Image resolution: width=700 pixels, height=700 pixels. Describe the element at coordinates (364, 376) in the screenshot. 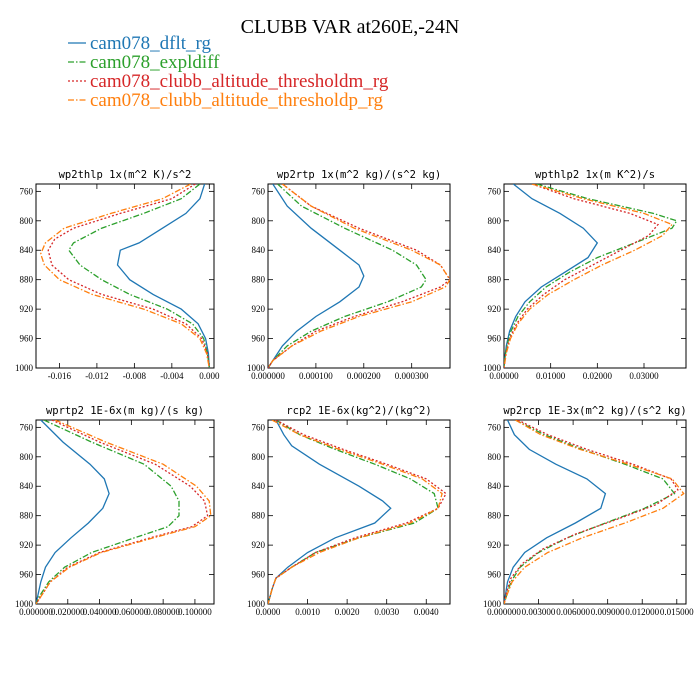

I see `x-tick-label: 0.000200` at that location.